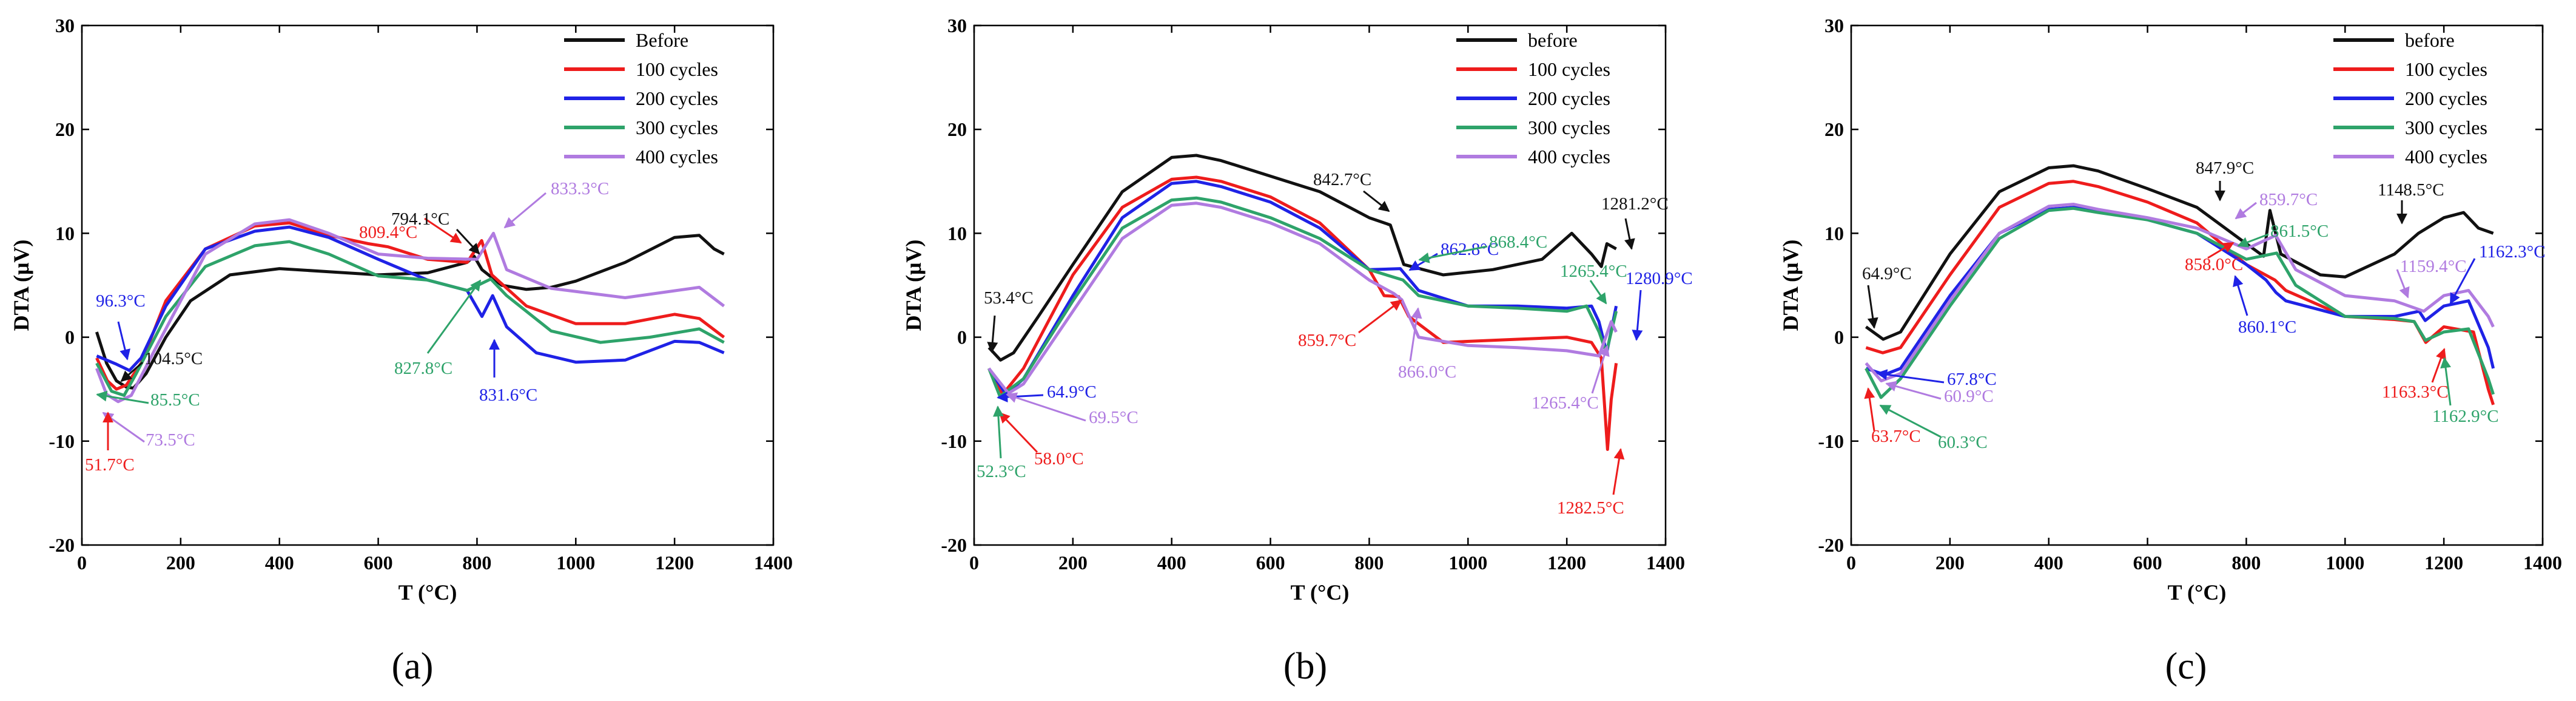 Image resolution: width=2576 pixels, height=701 pixels. Describe the element at coordinates (175, 400) in the screenshot. I see `annotation-label: 85.5°C` at that location.